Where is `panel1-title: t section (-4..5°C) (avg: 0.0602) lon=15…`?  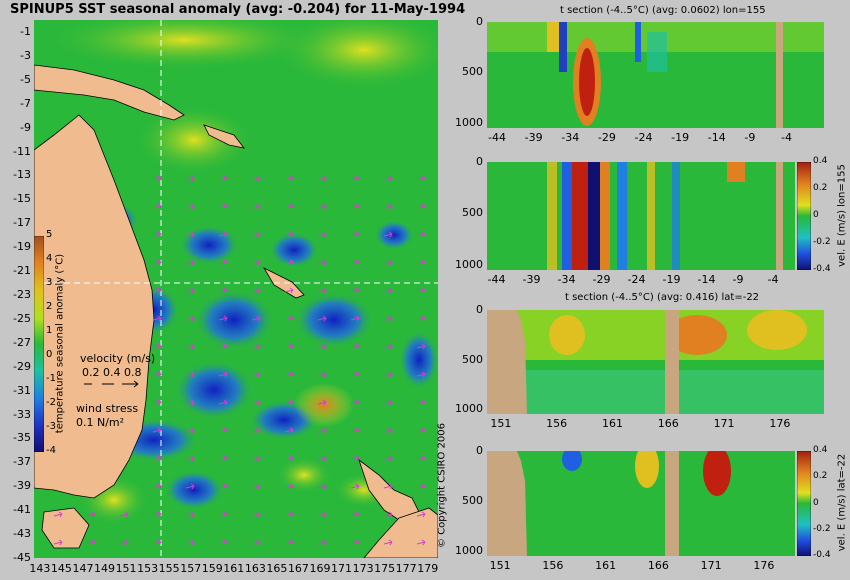 panel1-title: t section (-4..5°C) (avg: 0.0602) lon=15… is located at coordinates (663, 10).